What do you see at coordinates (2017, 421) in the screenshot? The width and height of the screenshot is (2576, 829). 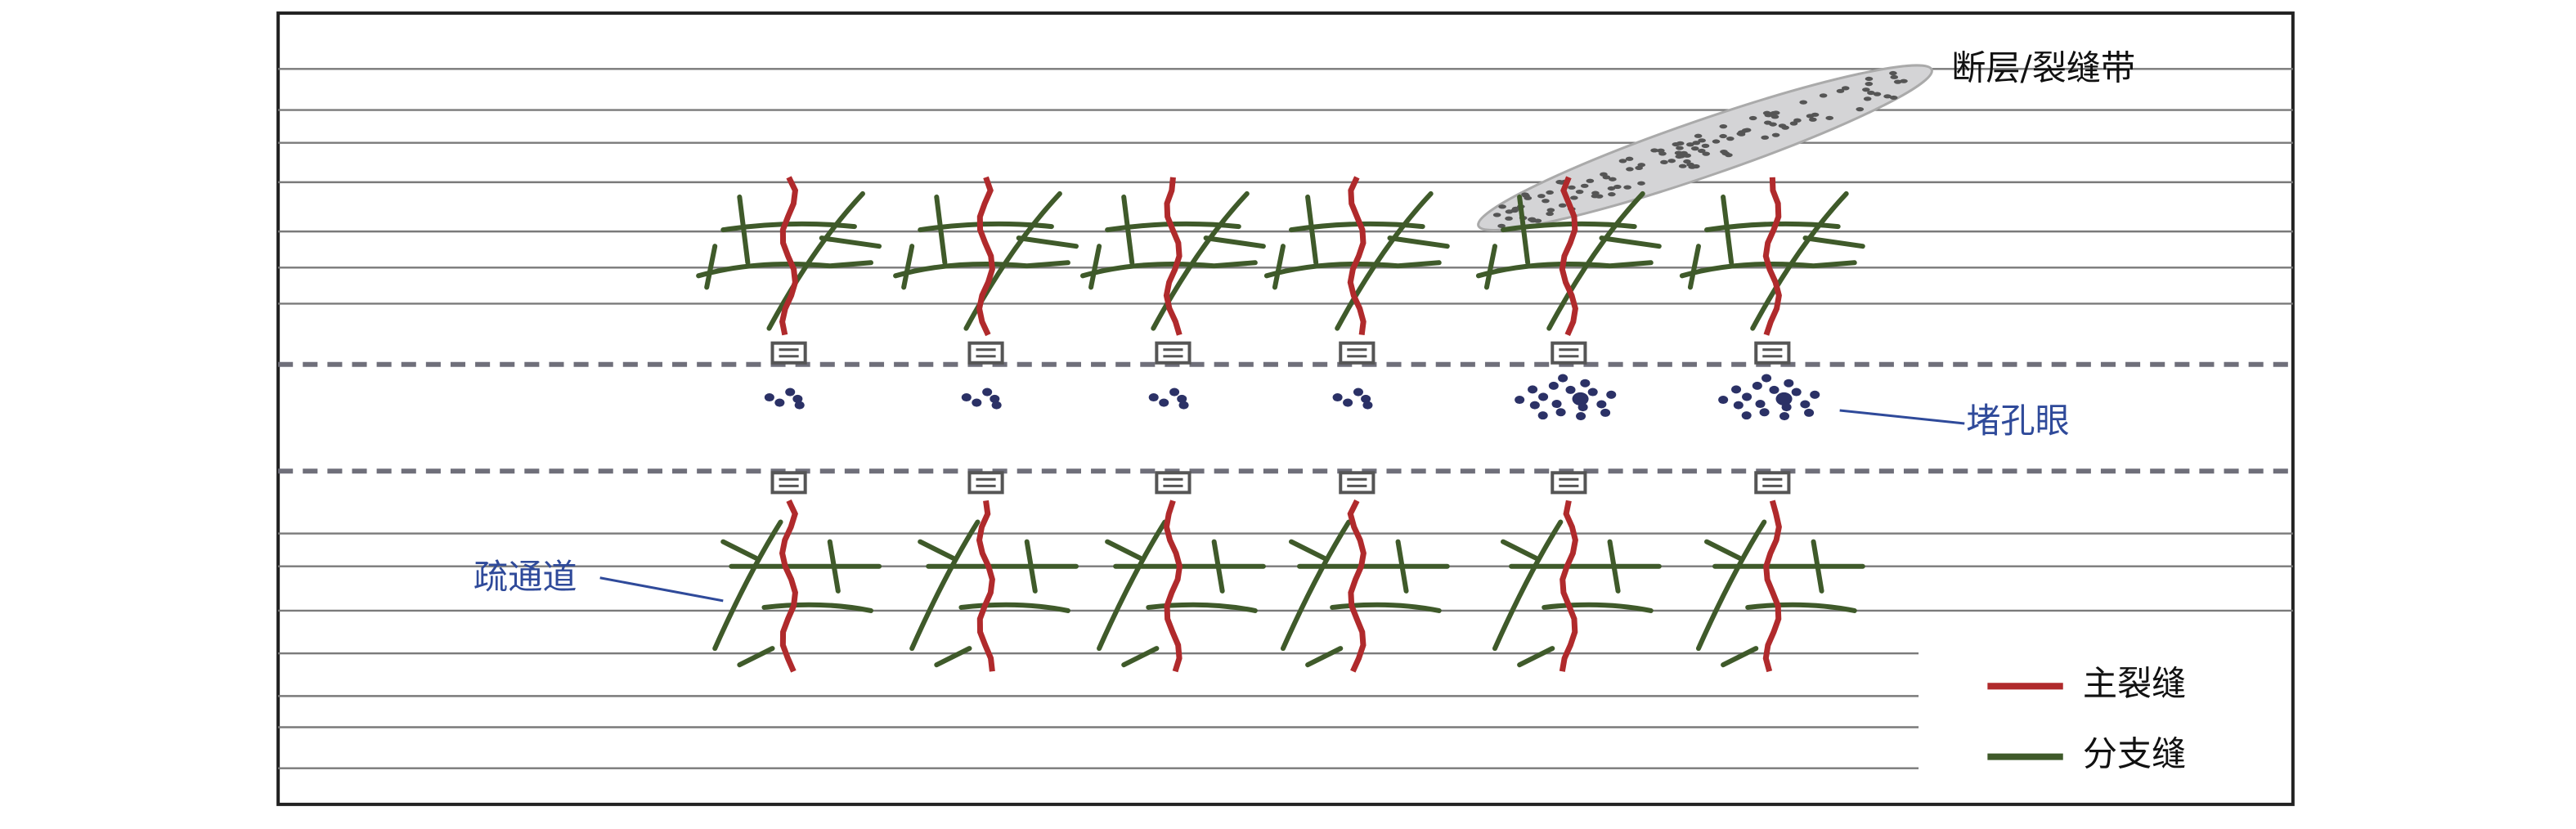 I see `plugging-label: 堵孔眼` at bounding box center [2017, 421].